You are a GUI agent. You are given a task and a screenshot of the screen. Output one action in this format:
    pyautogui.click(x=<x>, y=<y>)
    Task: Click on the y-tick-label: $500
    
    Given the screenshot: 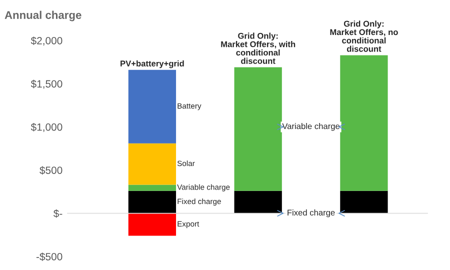 What is the action you would take?
    pyautogui.click(x=51, y=170)
    